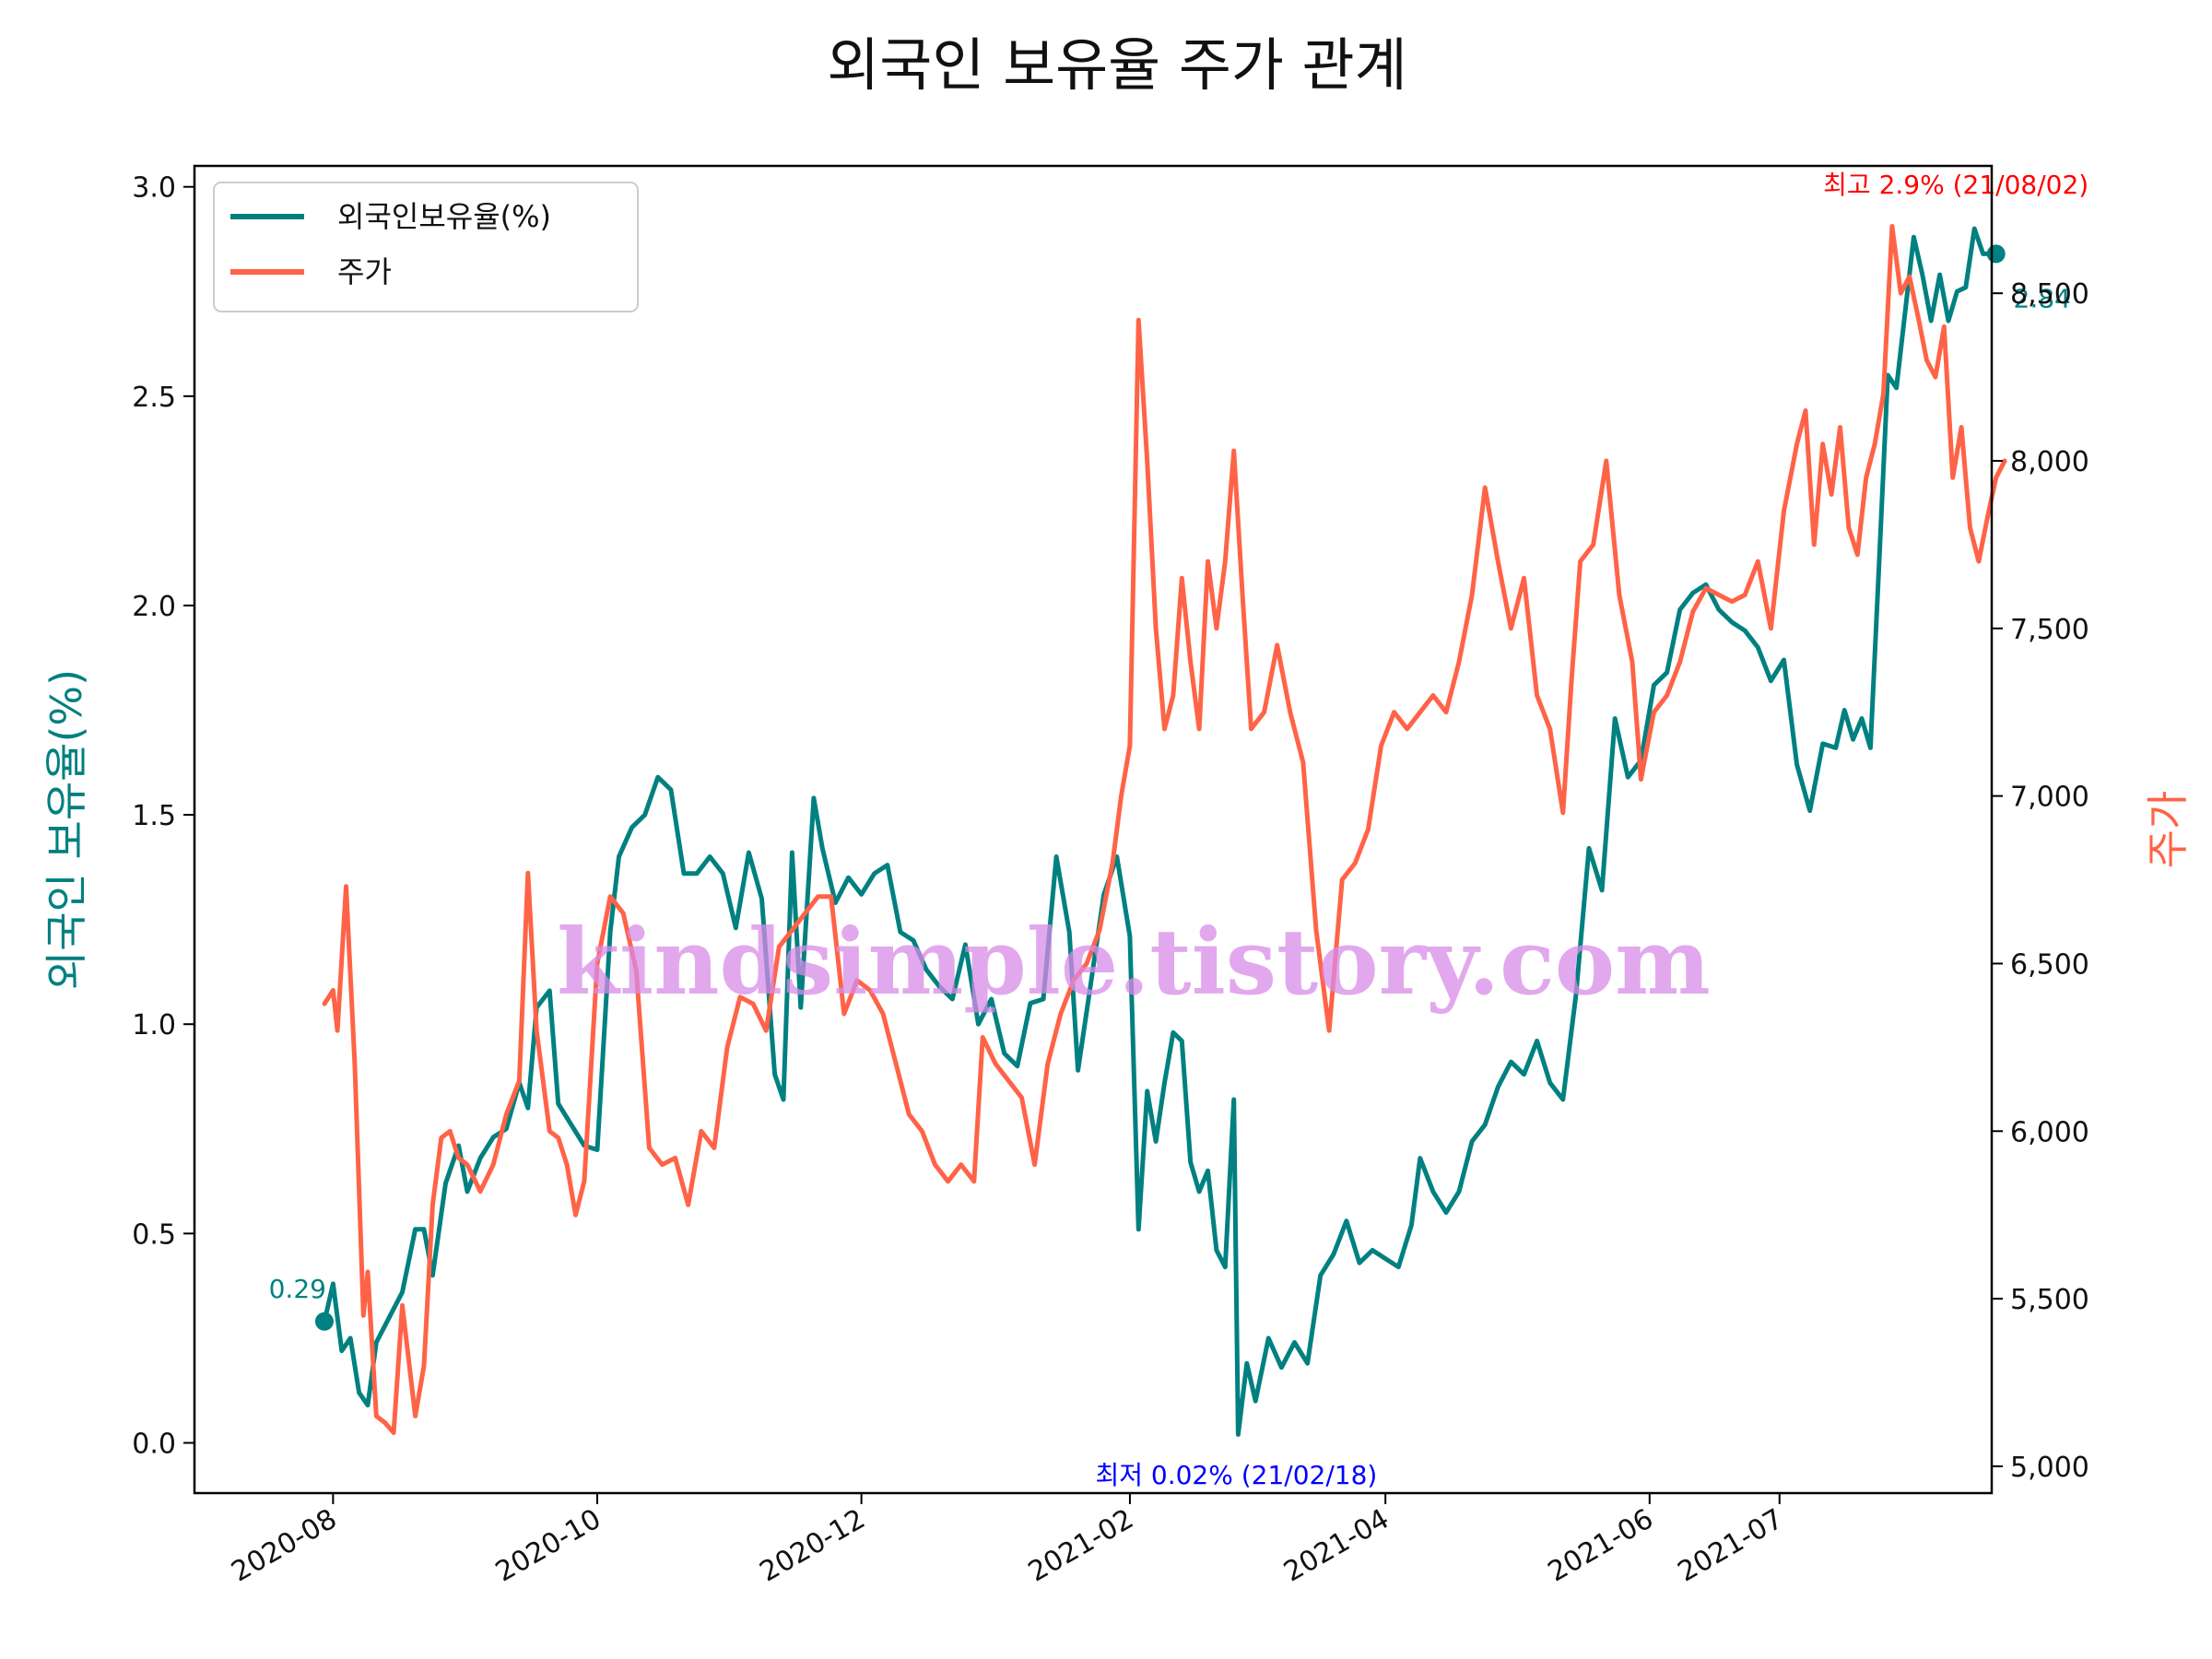  Describe the element at coordinates (2042, 298) in the screenshot. I see `end-value-label: 2.84` at that location.